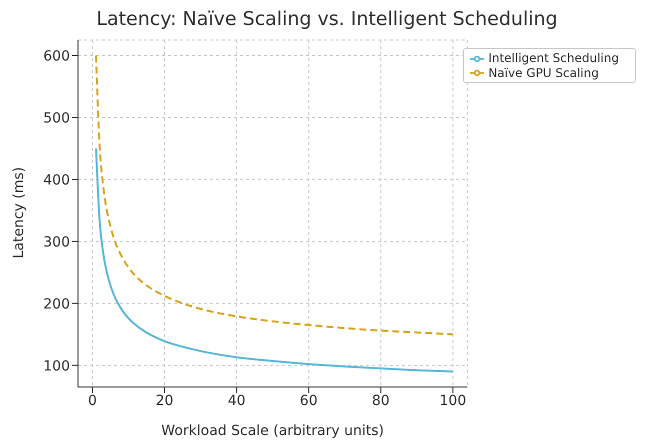  What do you see at coordinates (309, 400) in the screenshot?
I see `x-tick-label: 60` at bounding box center [309, 400].